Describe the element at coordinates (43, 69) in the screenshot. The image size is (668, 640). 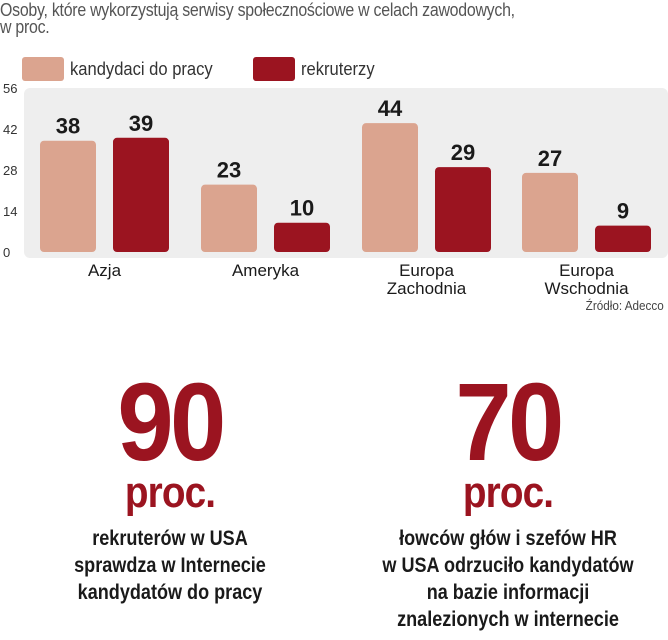
I see `legend-swatch-candidates` at that location.